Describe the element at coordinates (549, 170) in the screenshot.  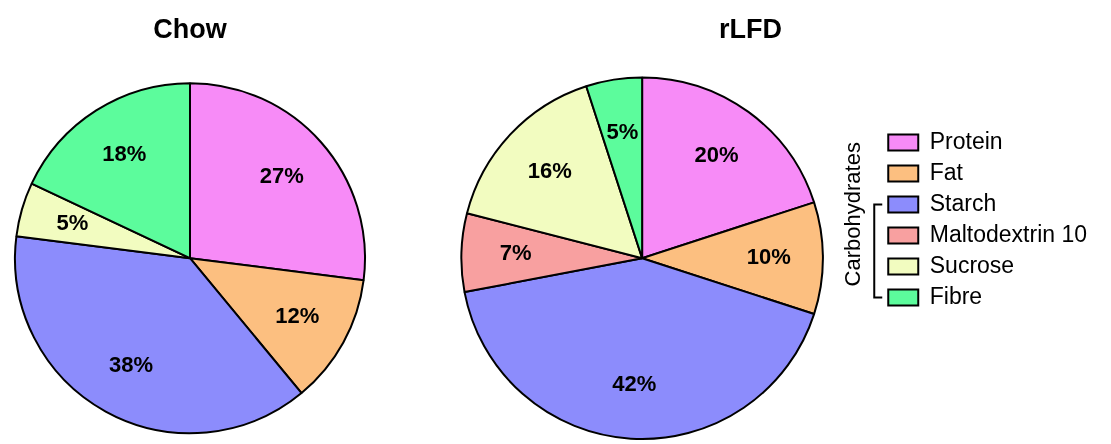
I see `data-label: 16%` at that location.